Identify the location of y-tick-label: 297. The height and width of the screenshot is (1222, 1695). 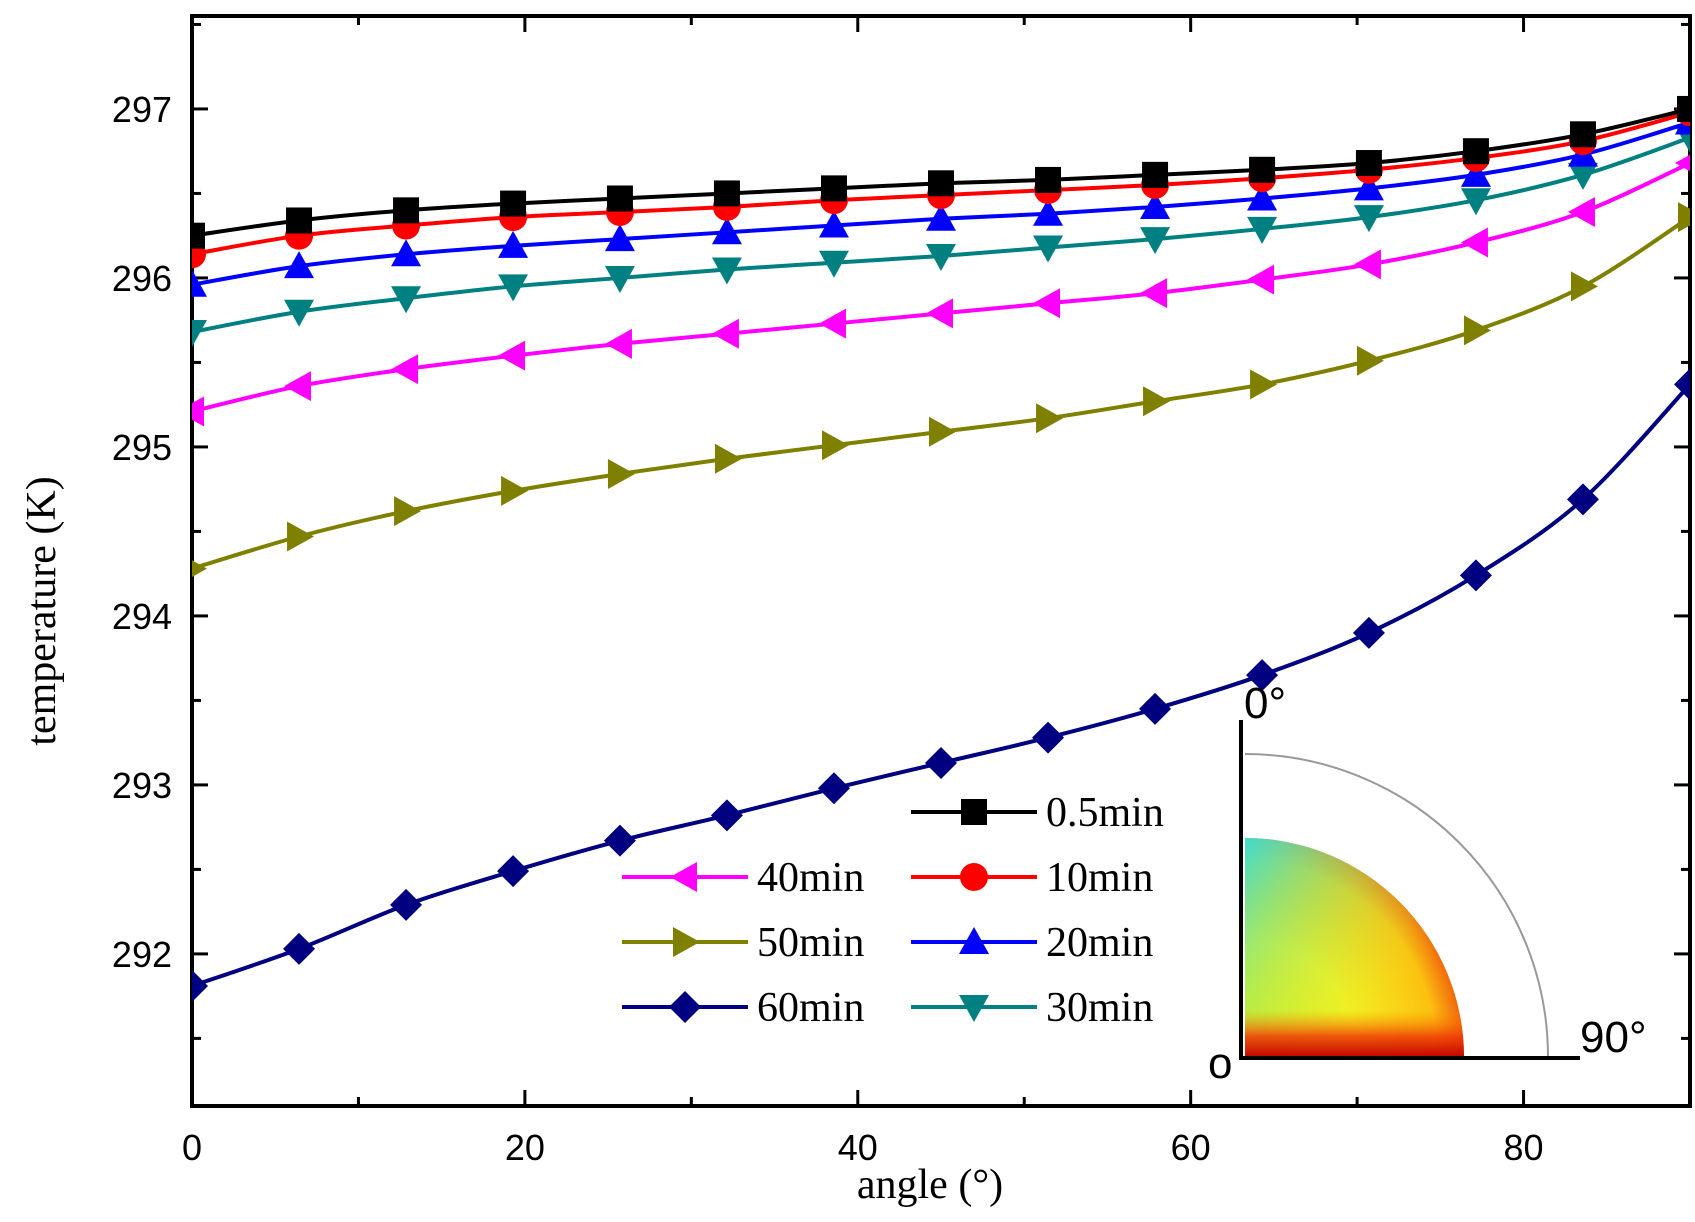
(142, 109).